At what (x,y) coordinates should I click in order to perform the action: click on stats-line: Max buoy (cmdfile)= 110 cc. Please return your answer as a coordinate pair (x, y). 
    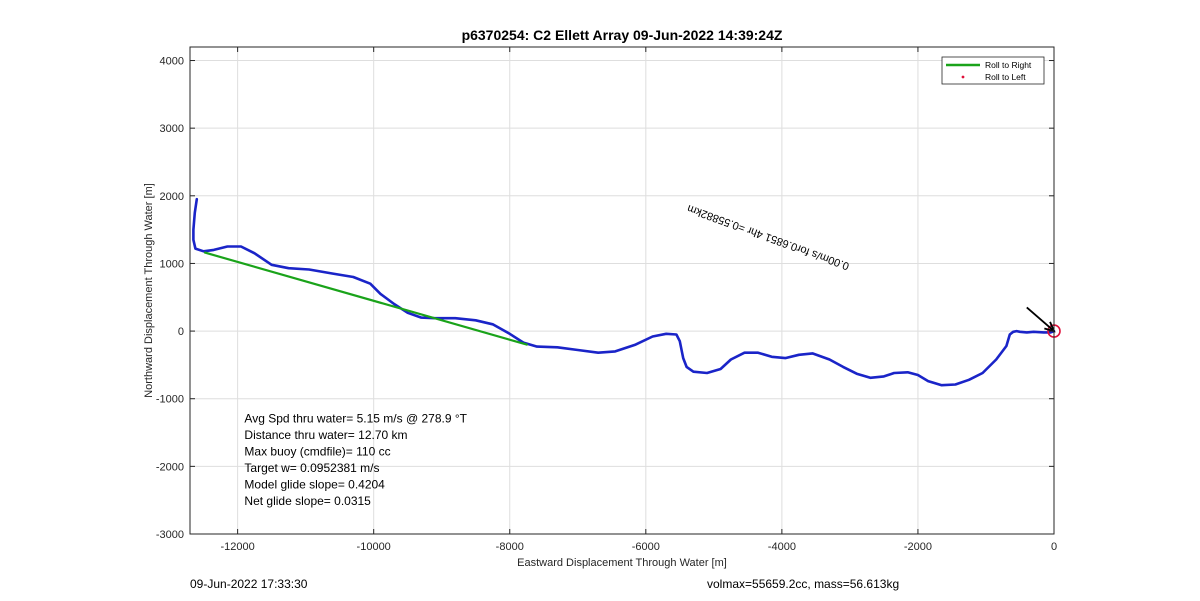
    Looking at the image, I should click on (317, 451).